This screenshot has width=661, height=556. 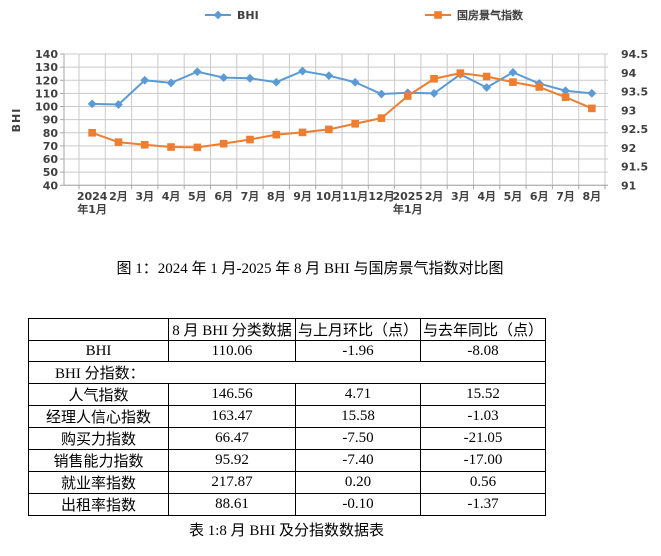 What do you see at coordinates (634, 54) in the screenshot?
I see `svg-text: 94.5` at bounding box center [634, 54].